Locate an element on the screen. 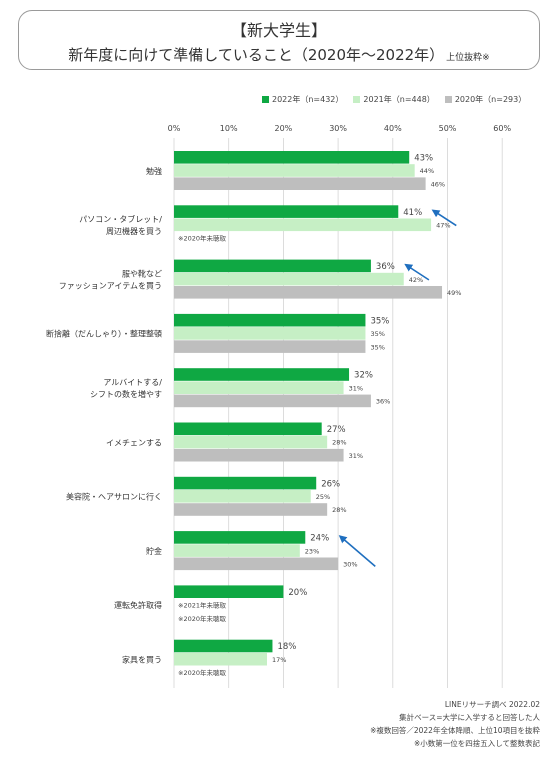 Image resolution: width=560 pixels, height=775 pixels. legend-swatch-2021 is located at coordinates (357, 99).